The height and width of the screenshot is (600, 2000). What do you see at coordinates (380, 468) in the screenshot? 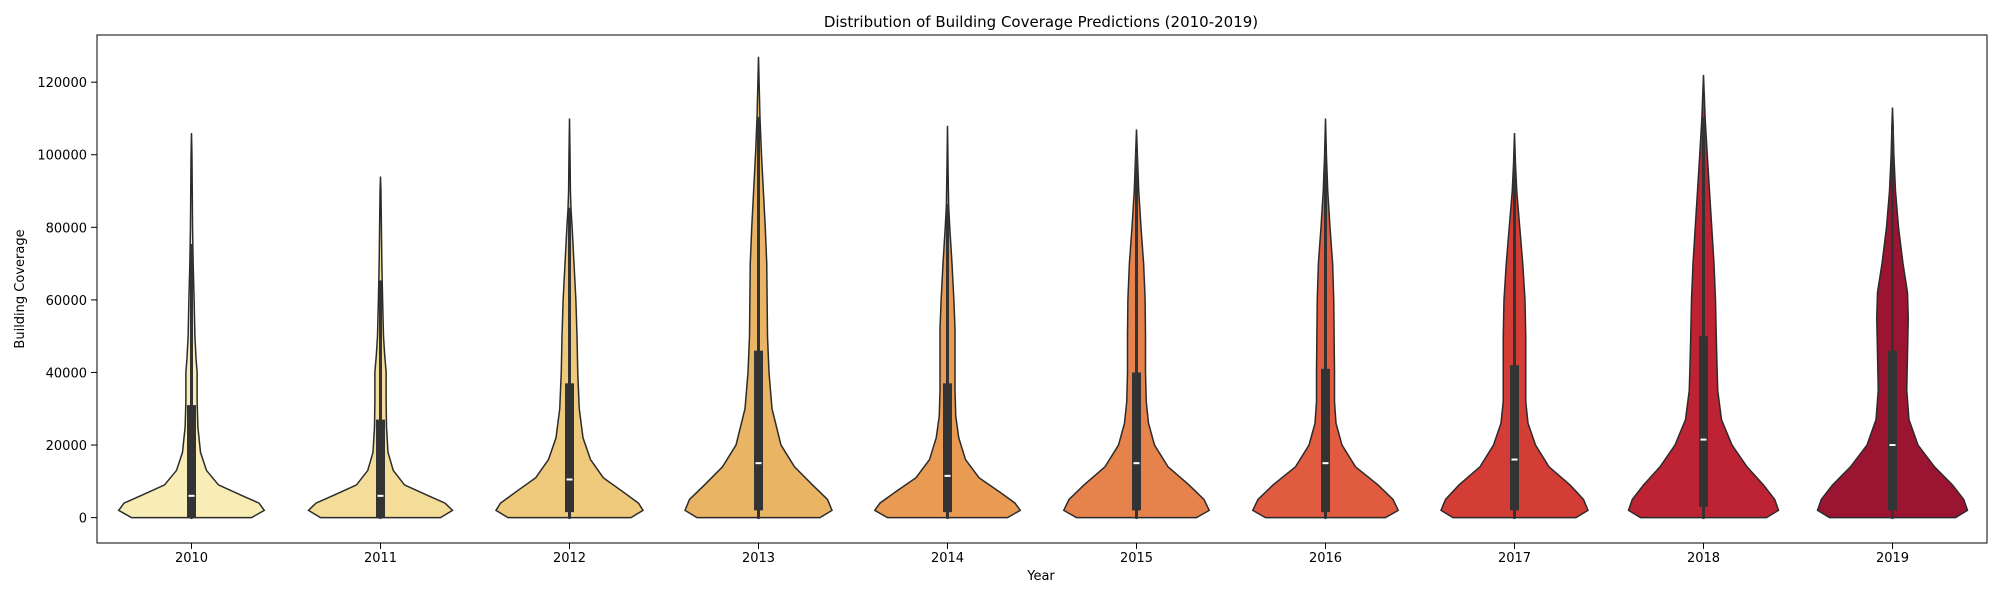
I see `iqr-box-2011` at bounding box center [380, 468].